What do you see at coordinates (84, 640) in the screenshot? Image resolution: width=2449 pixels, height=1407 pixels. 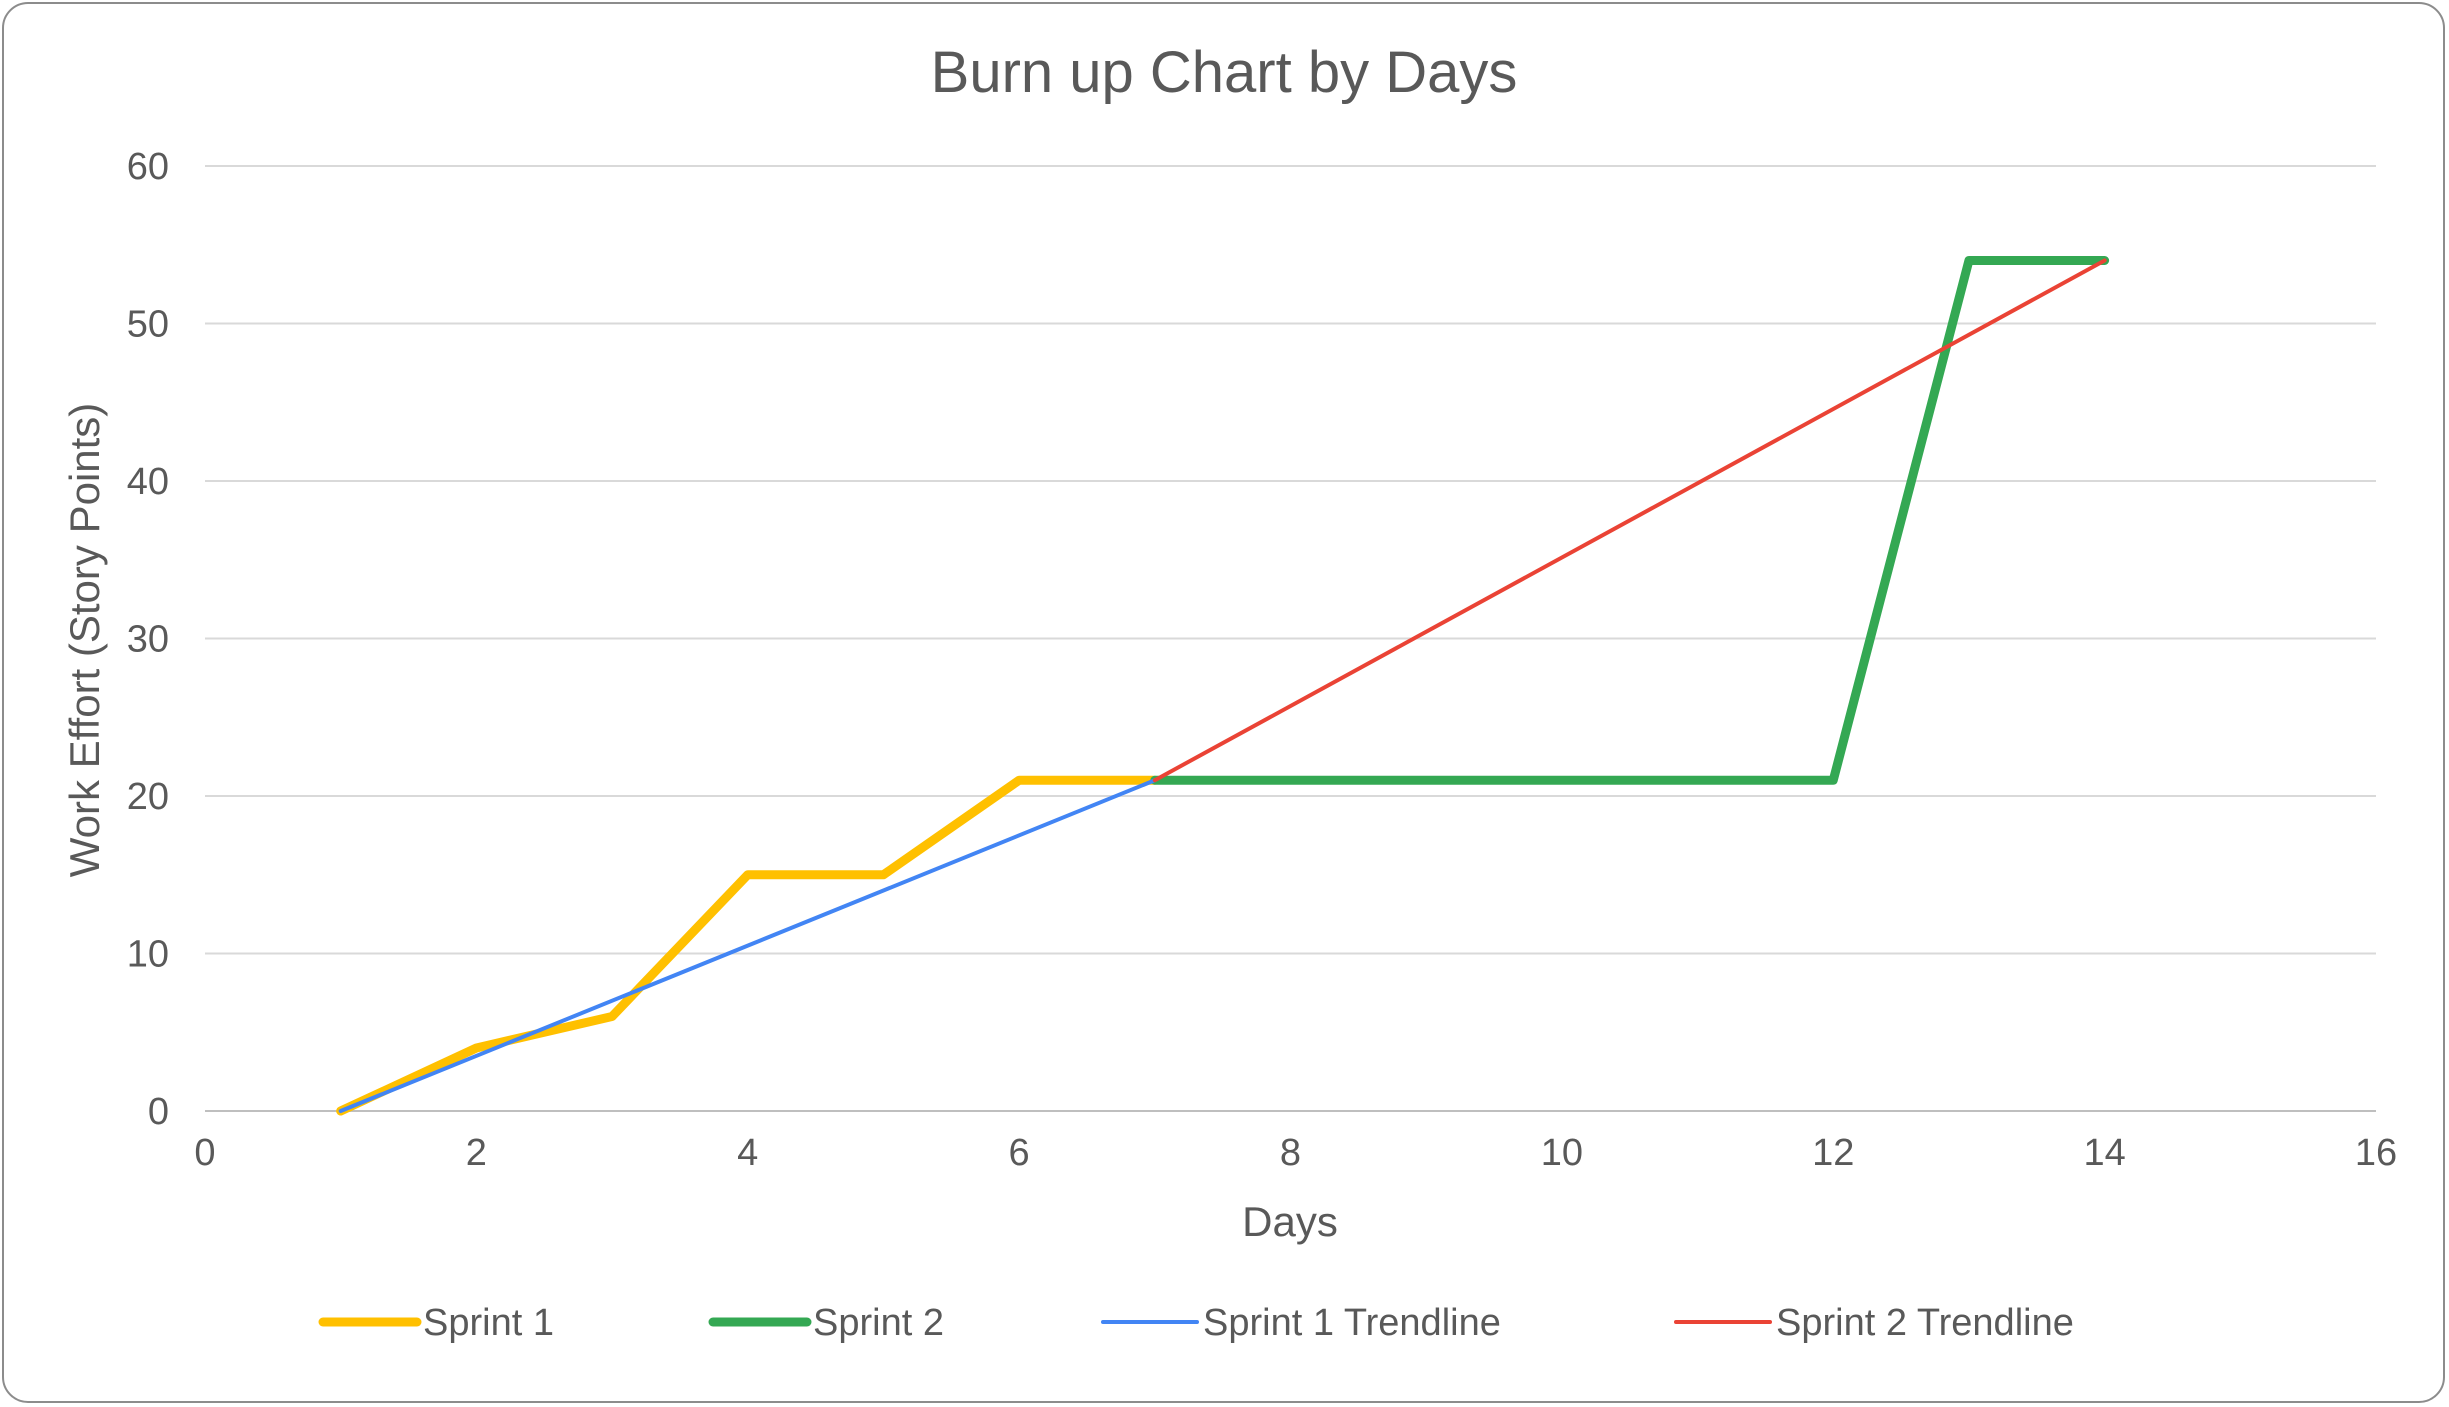 I see `y-axis-label: Work Effort (Story Points)` at bounding box center [84, 640].